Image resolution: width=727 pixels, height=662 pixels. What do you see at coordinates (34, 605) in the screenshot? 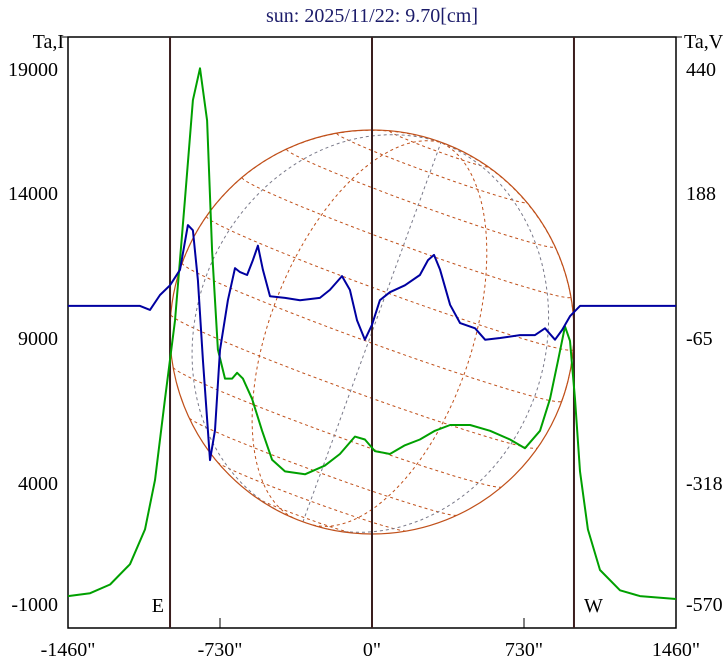
I see `y-left-tick-label: -1000` at bounding box center [34, 605].